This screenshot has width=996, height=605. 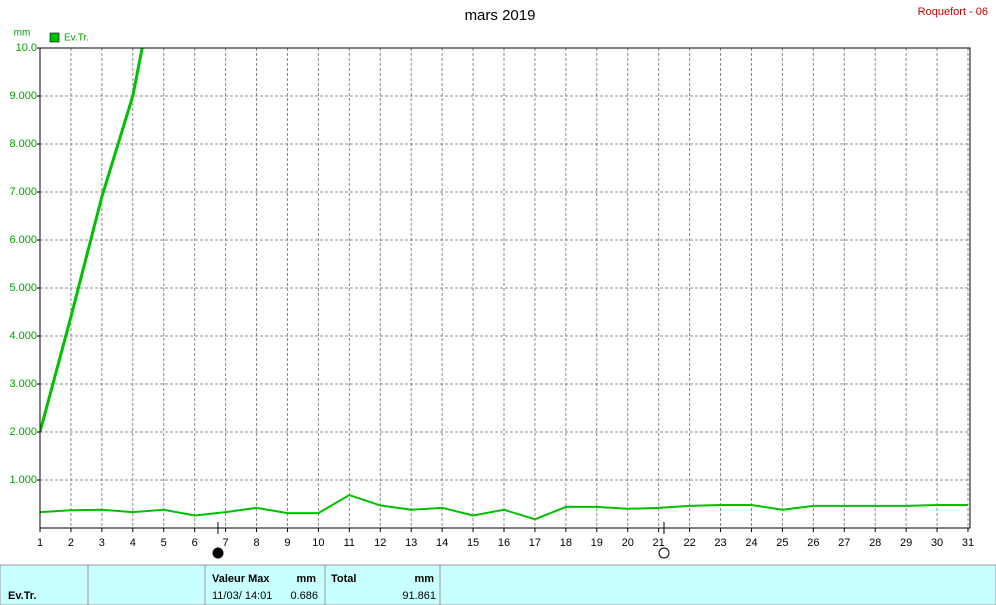 I want to click on y-tick-label: 6.000, so click(x=23, y=240).